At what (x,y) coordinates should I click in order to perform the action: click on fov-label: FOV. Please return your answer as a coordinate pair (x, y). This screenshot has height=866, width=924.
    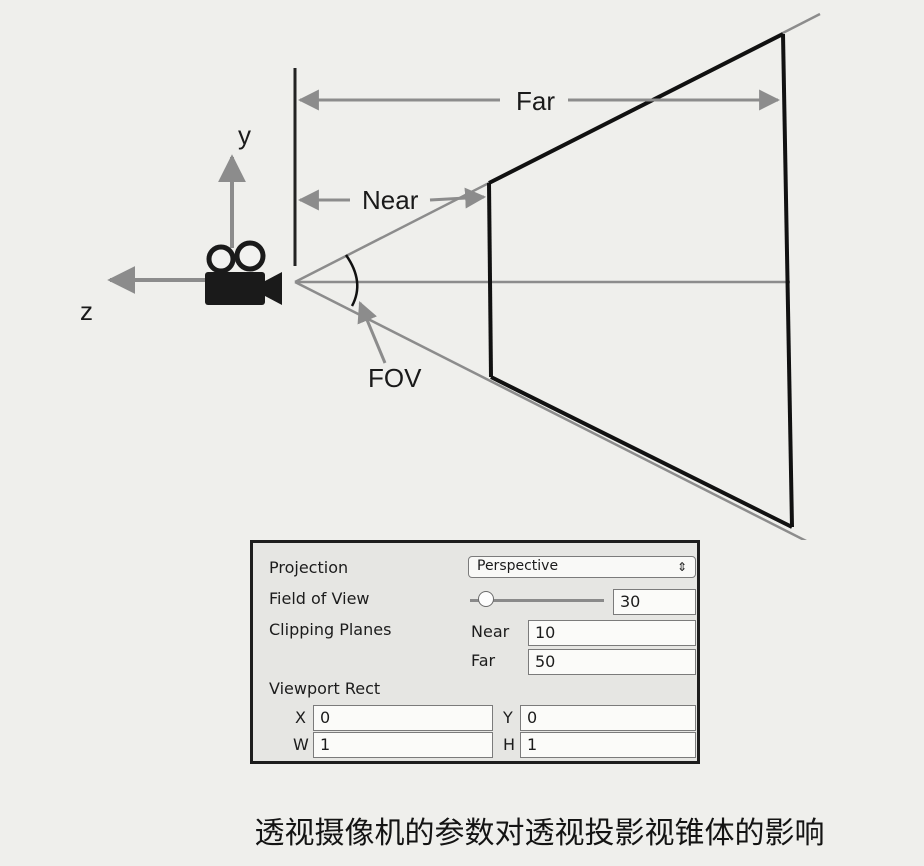
    Looking at the image, I should click on (395, 378).